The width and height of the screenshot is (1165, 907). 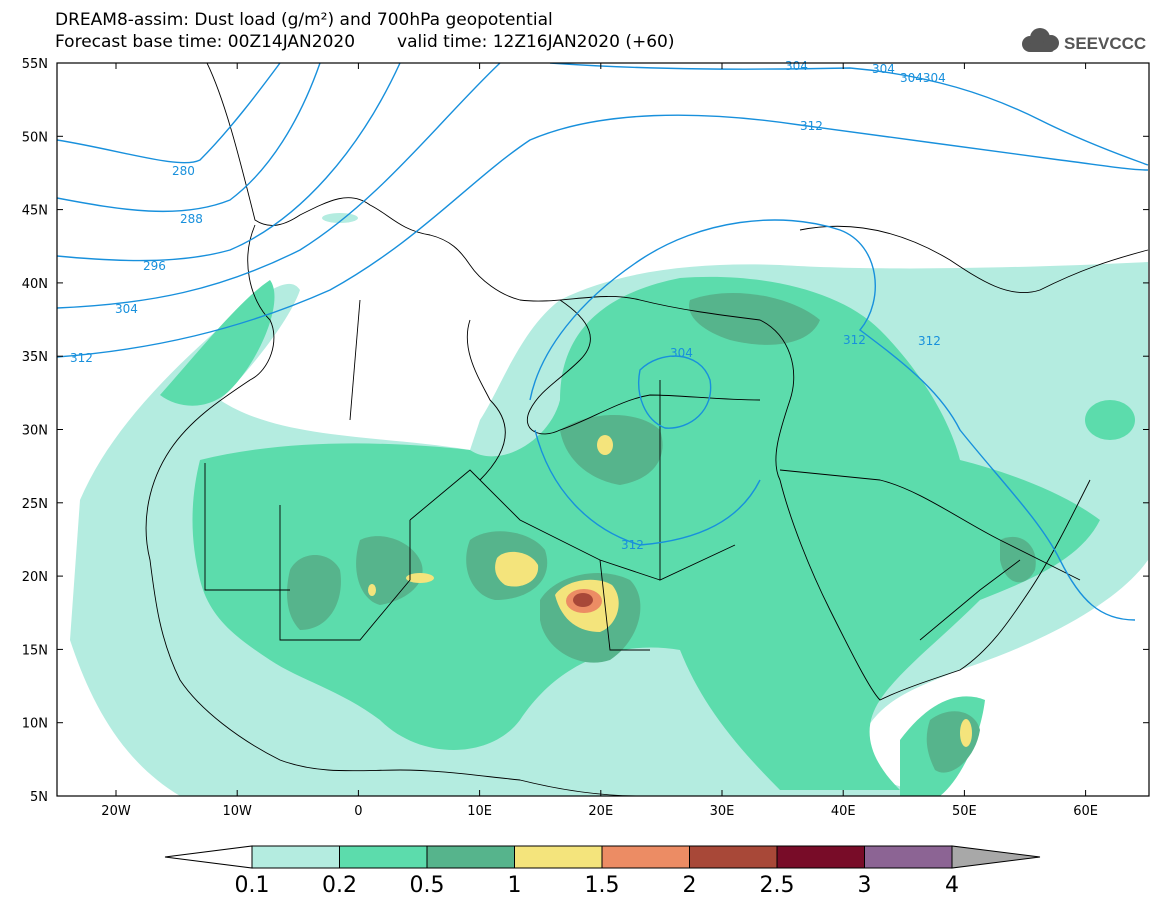 I want to click on lon-label: 10E, so click(x=479, y=811).